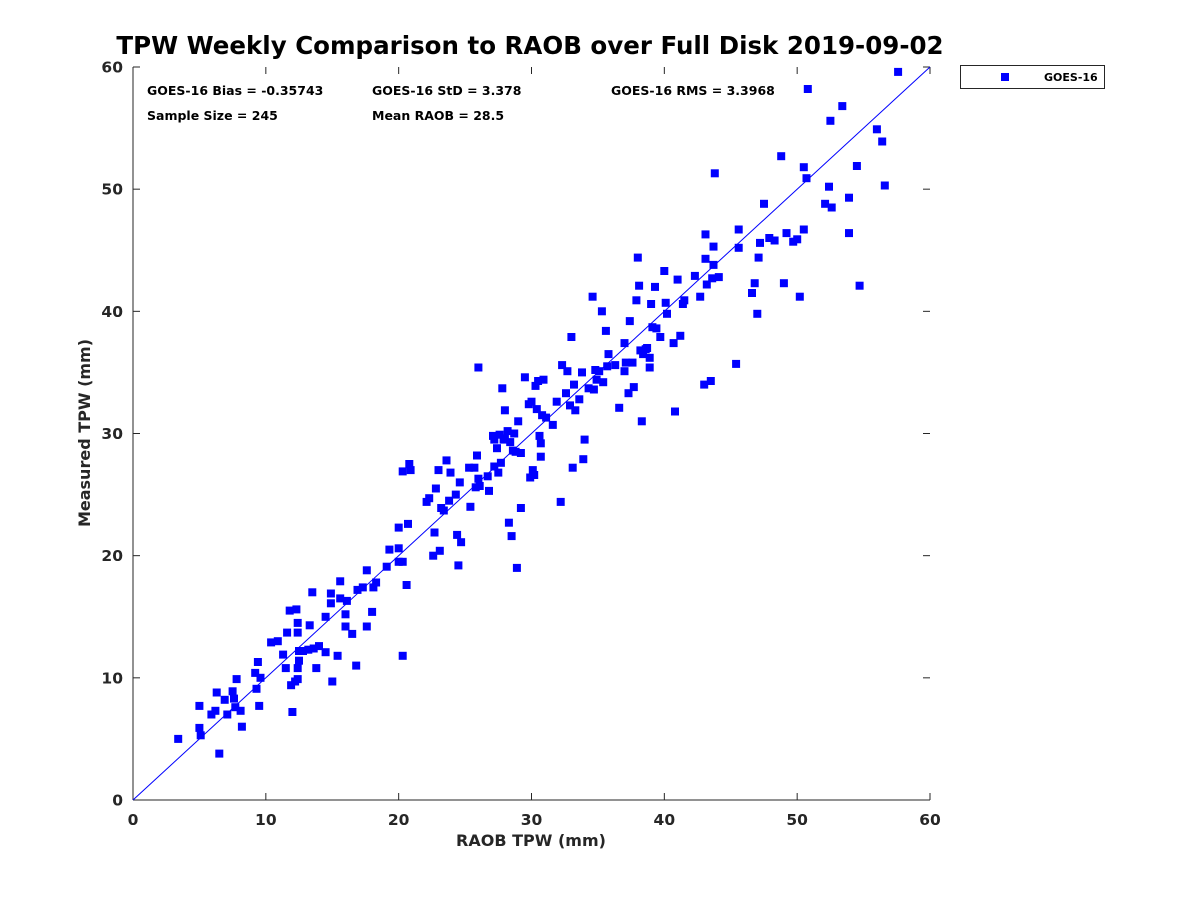  What do you see at coordinates (665, 820) in the screenshot?
I see `x-tick-label: 40` at bounding box center [665, 820].